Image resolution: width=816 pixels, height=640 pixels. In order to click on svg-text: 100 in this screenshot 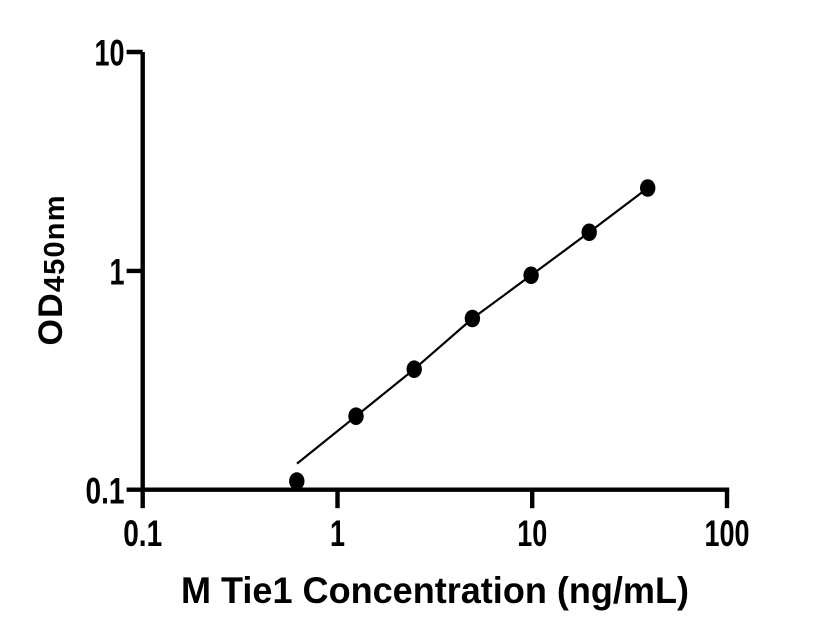, I will do `click(727, 533)`.